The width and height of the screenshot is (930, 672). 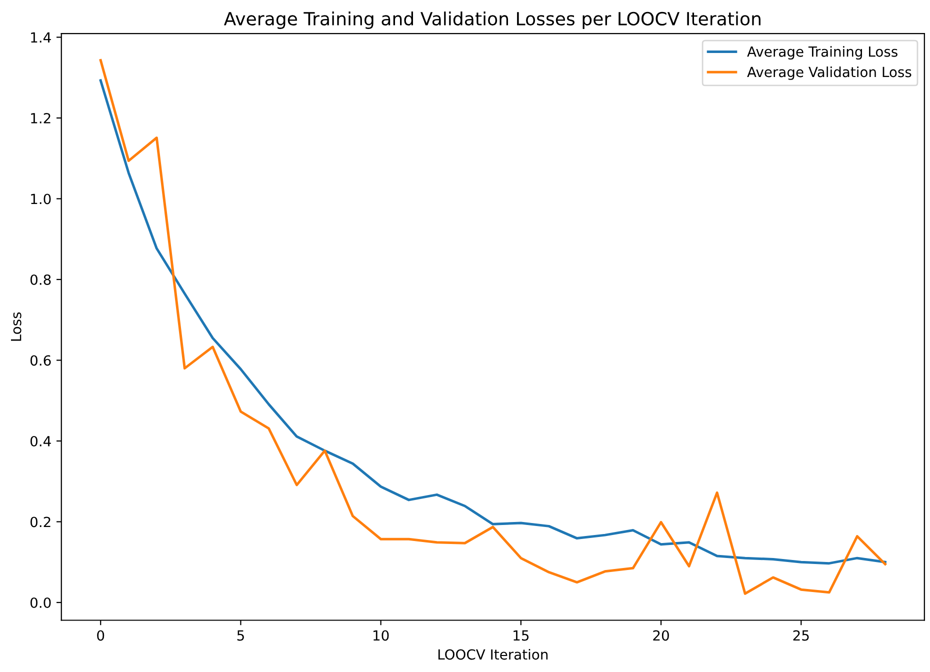 What do you see at coordinates (100, 635) in the screenshot?
I see `x-tick-label: 0` at bounding box center [100, 635].